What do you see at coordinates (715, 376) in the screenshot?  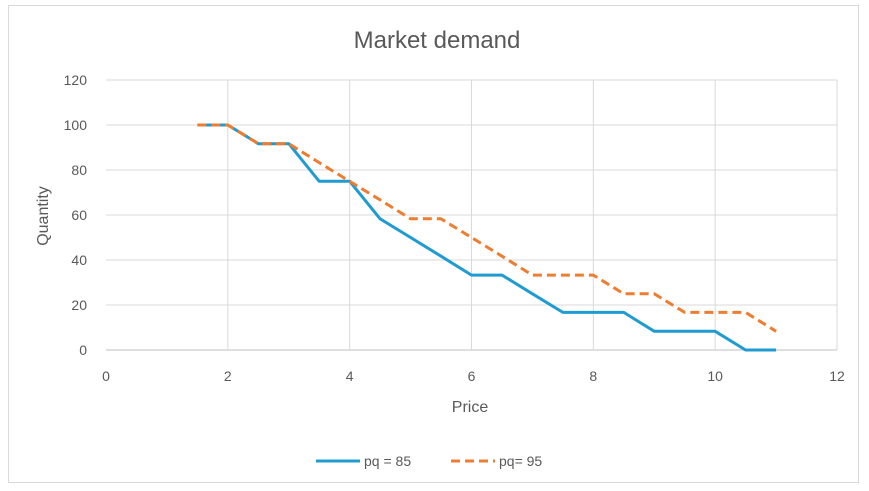 I see `x-tick-label: 10` at bounding box center [715, 376].